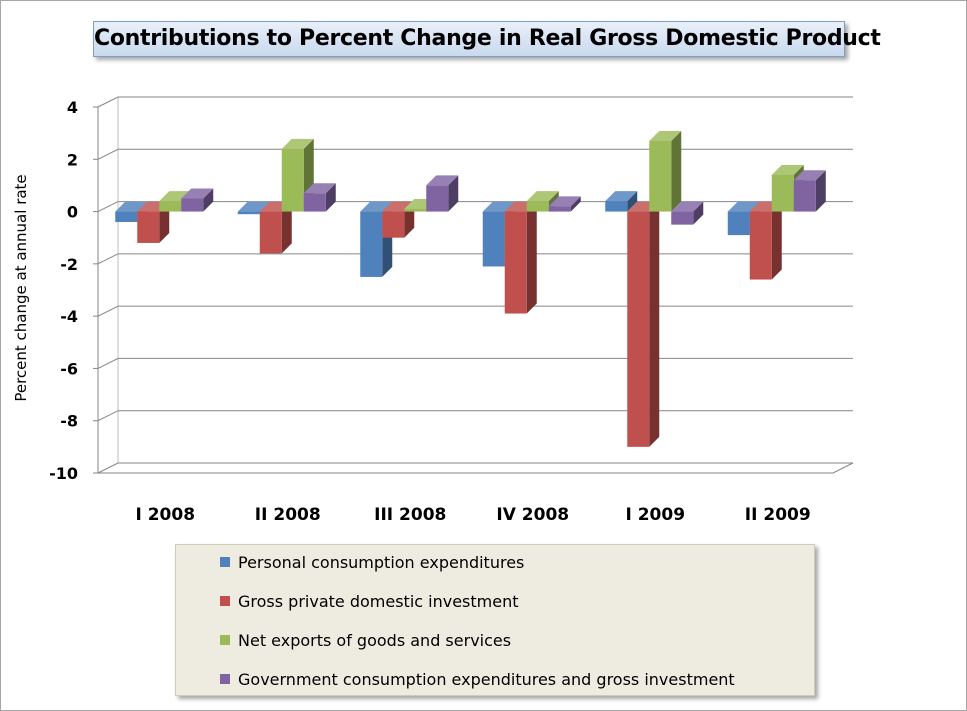 This screenshot has height=711, width=967. Describe the element at coordinates (288, 515) in the screenshot. I see `x-tick-label: II 2008` at that location.